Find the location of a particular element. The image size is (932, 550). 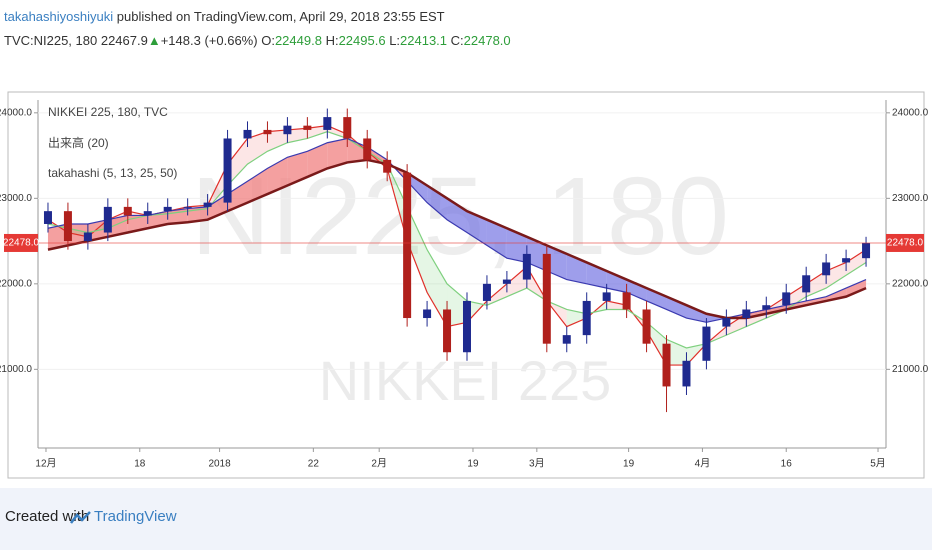

change-arrow: ▲ is located at coordinates (154, 40).